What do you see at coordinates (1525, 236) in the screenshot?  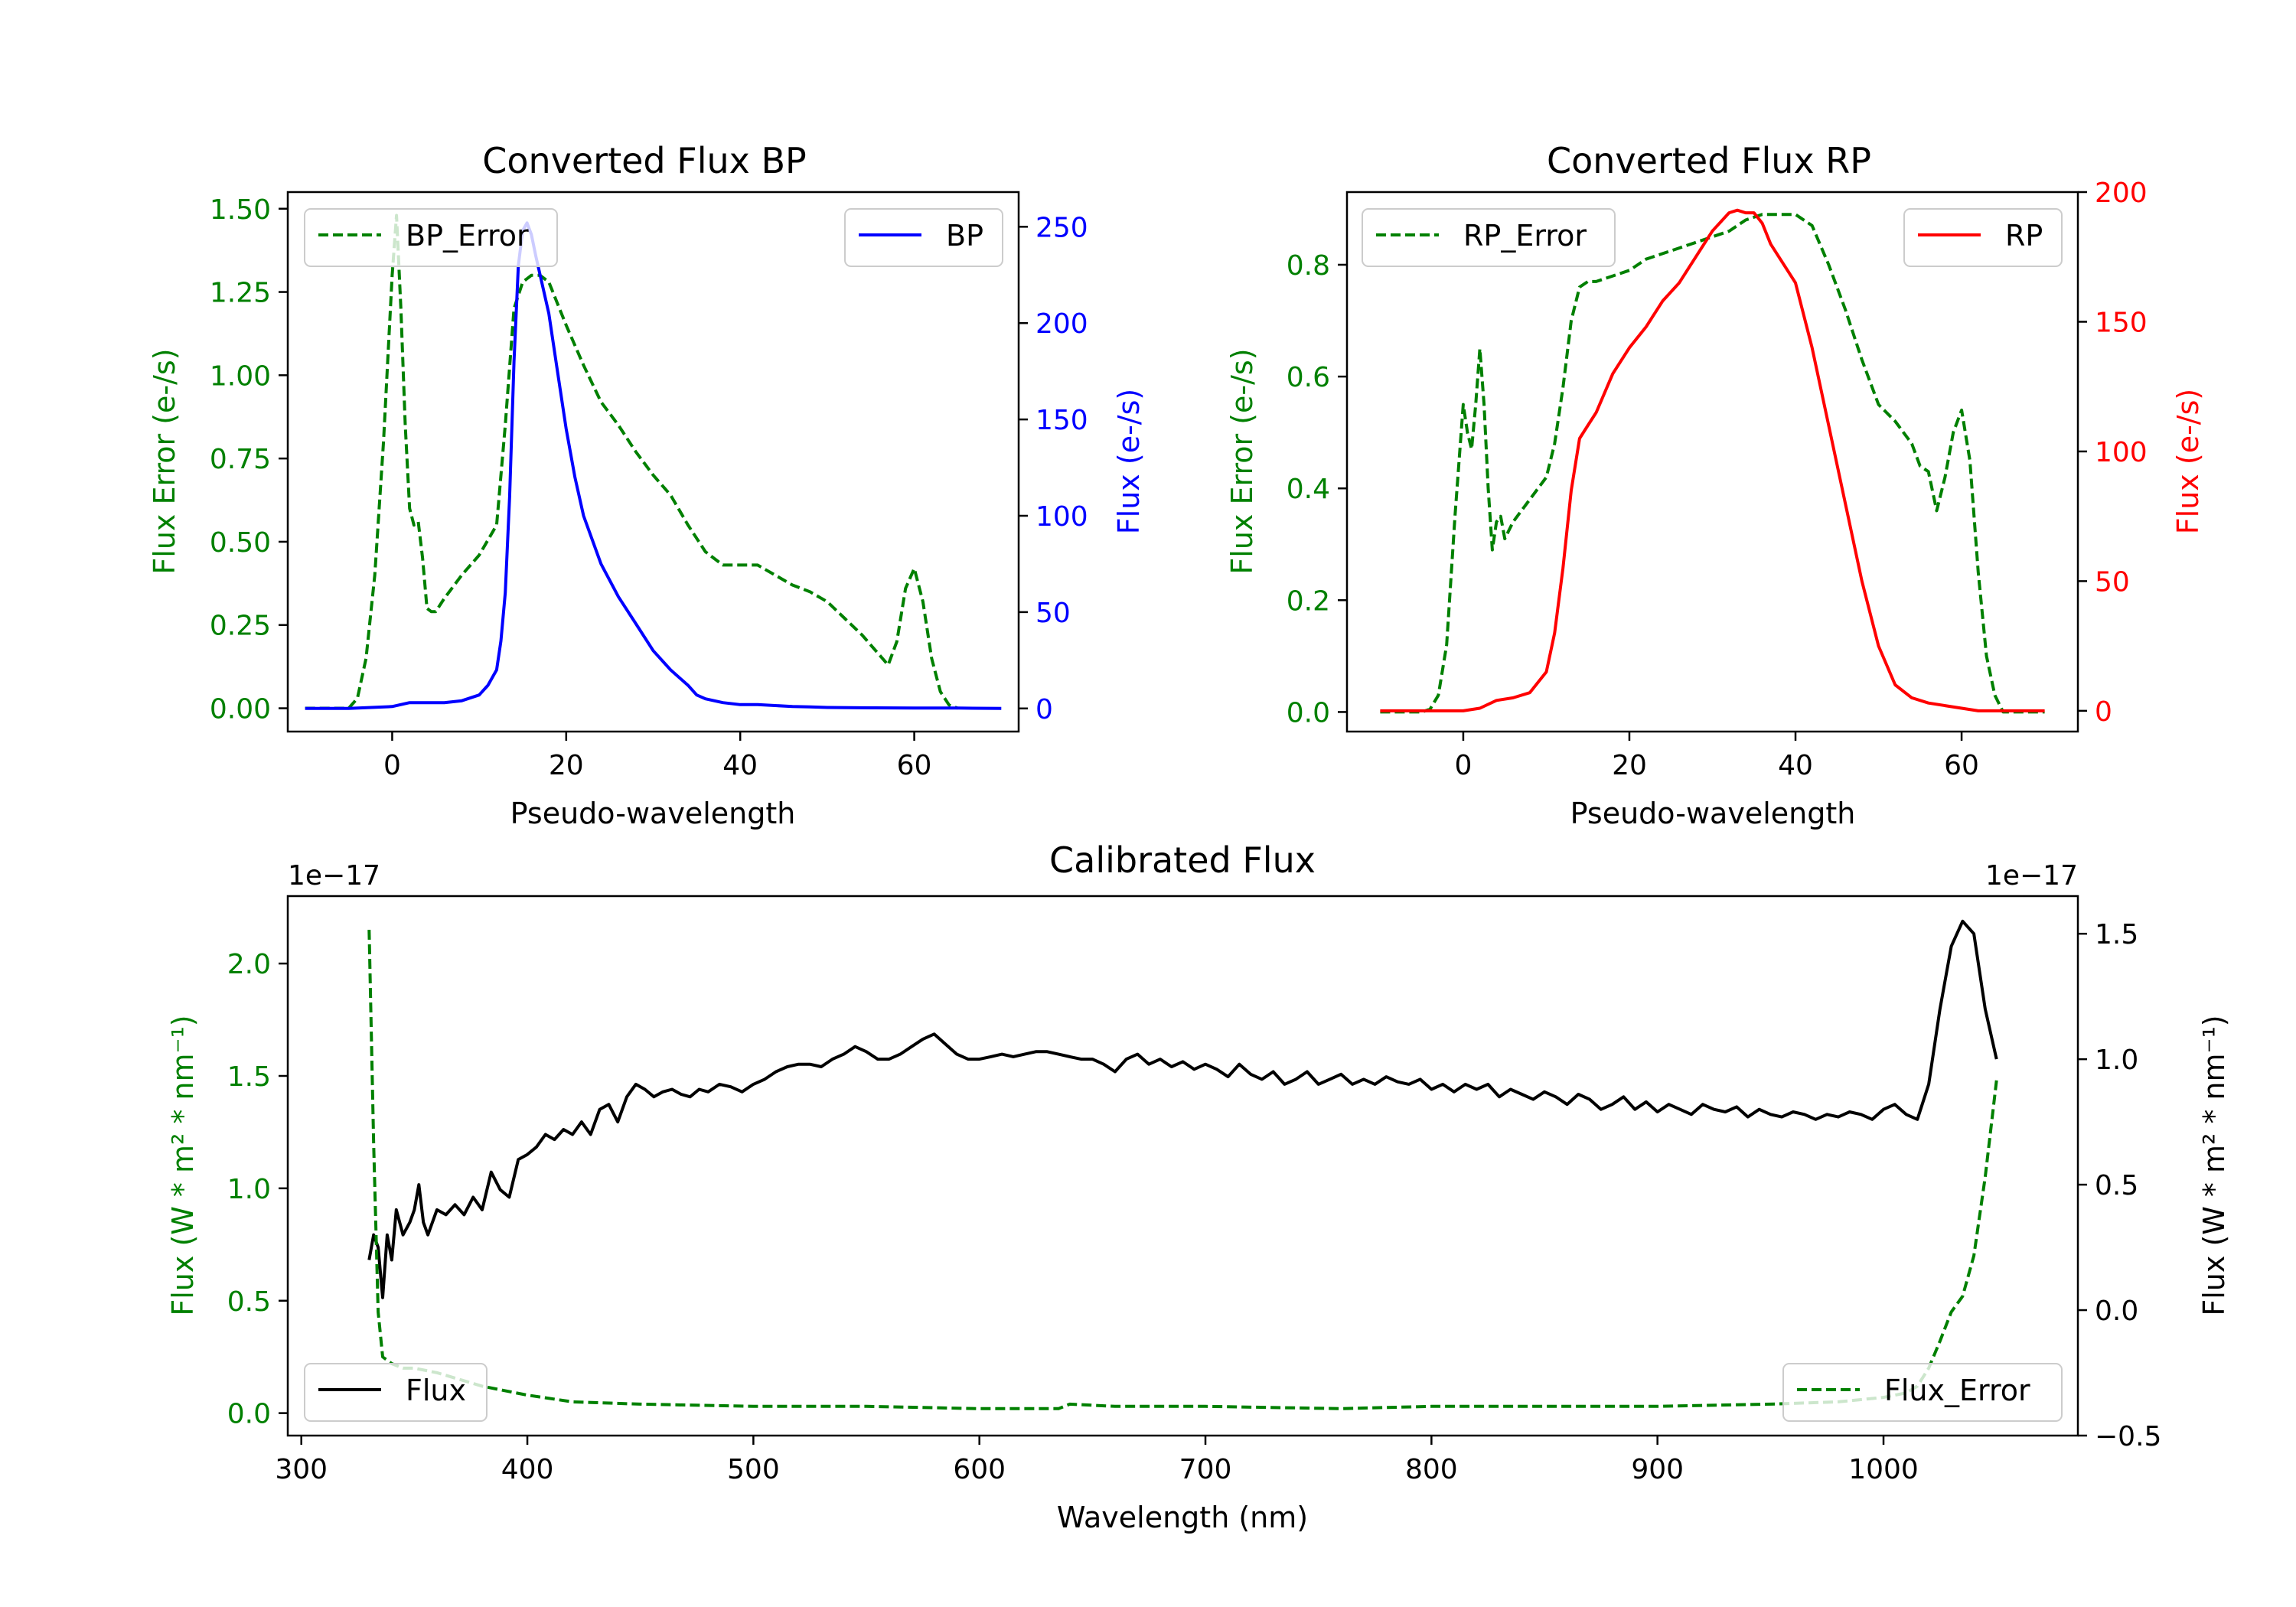 I see `rp-legend-left-label: RP_Error` at bounding box center [1525, 236].